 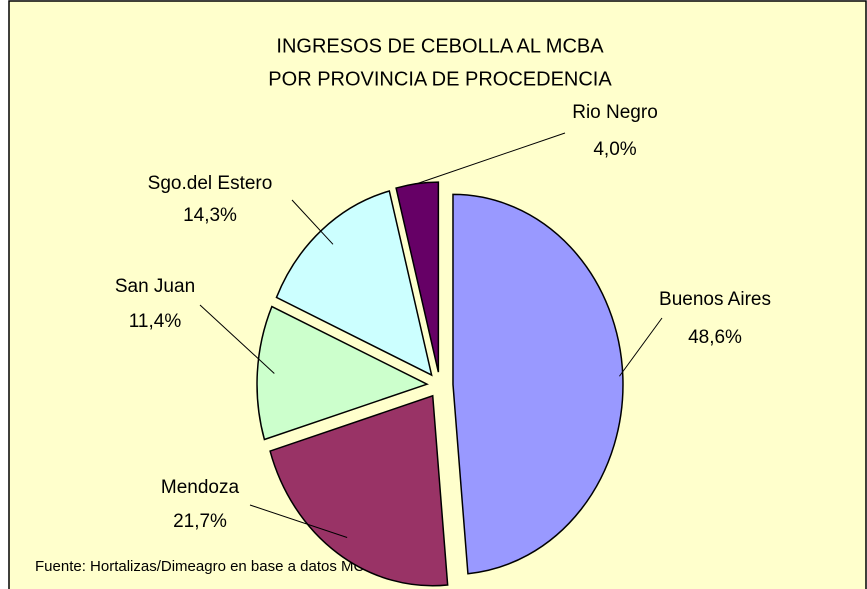 What do you see at coordinates (440, 46) in the screenshot?
I see `chart-title: INGRESOS DE CEBOLLA AL MCBA` at bounding box center [440, 46].